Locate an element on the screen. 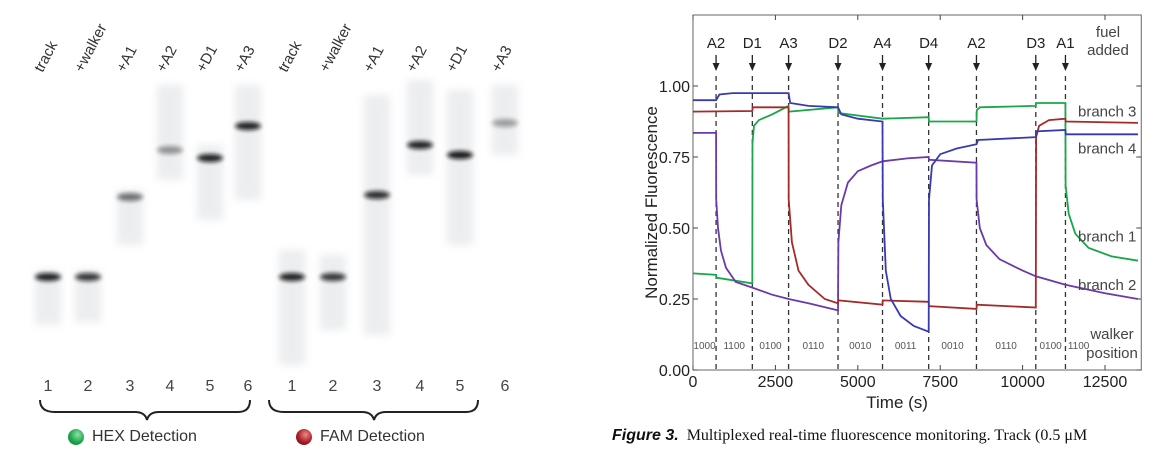  fam-detection-legend: FAM Detection is located at coordinates (360, 437).